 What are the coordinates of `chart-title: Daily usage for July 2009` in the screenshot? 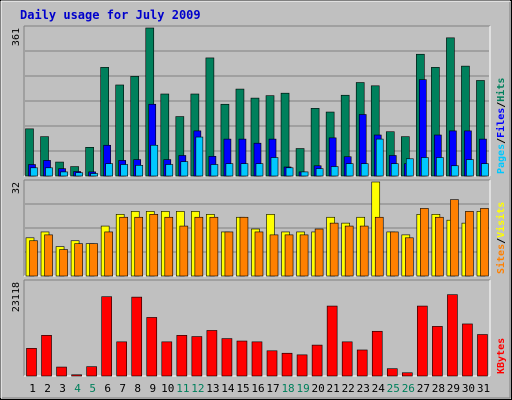 It's located at (110, 15).